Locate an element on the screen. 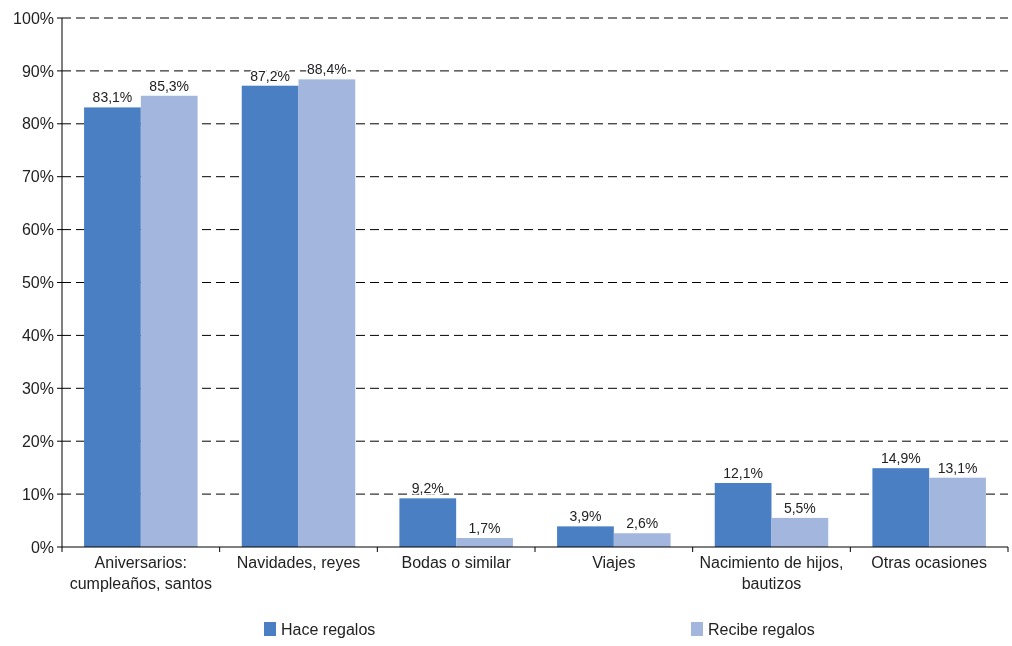 The image size is (1012, 646). data-label: 87,2% is located at coordinates (270, 75).